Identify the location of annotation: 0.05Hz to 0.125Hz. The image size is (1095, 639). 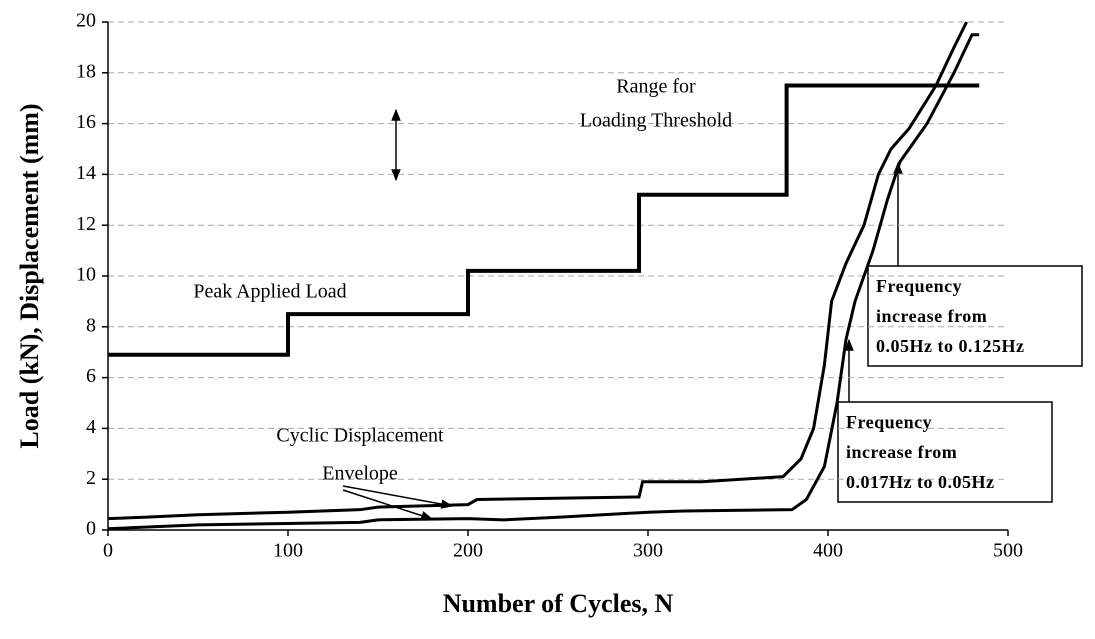
(950, 346).